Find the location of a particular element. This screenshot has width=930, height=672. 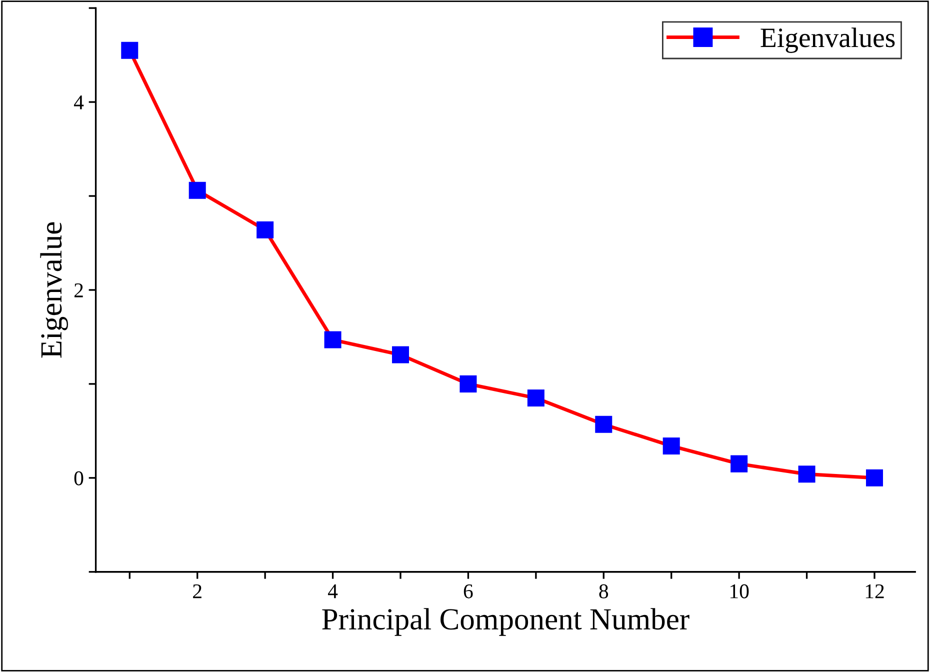

x-tick-label: 6 is located at coordinates (468, 591).